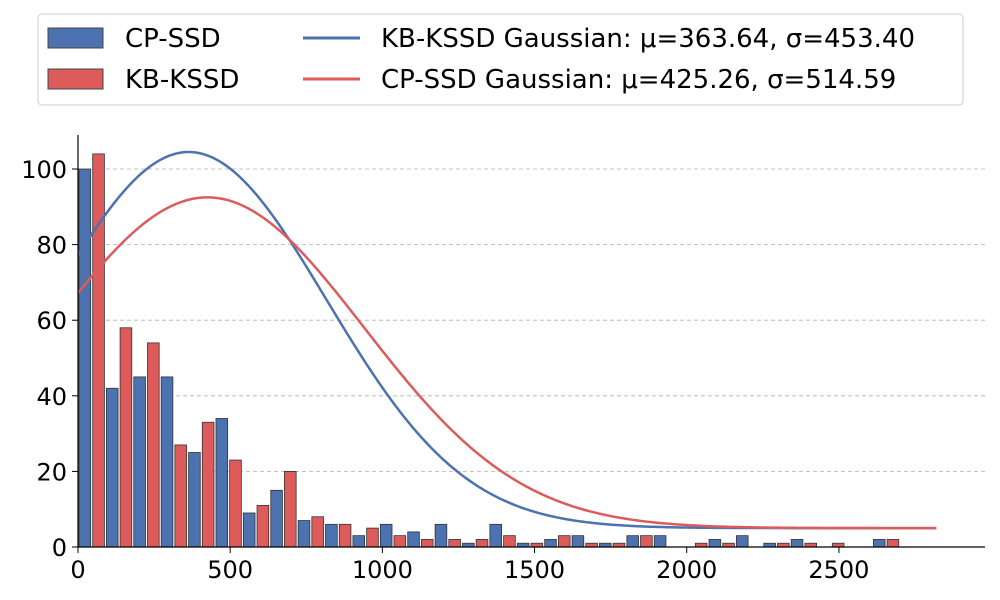 This screenshot has width=1000, height=600. I want to click on legend-label-cp-ssd: CP-SSD, so click(173, 39).